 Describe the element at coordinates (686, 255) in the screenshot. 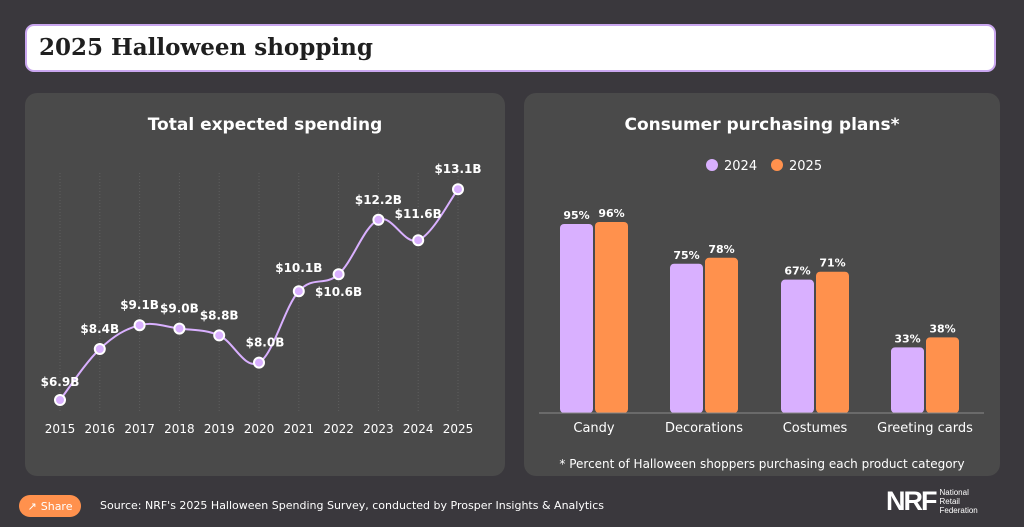

I see `bar-label: 75%` at that location.